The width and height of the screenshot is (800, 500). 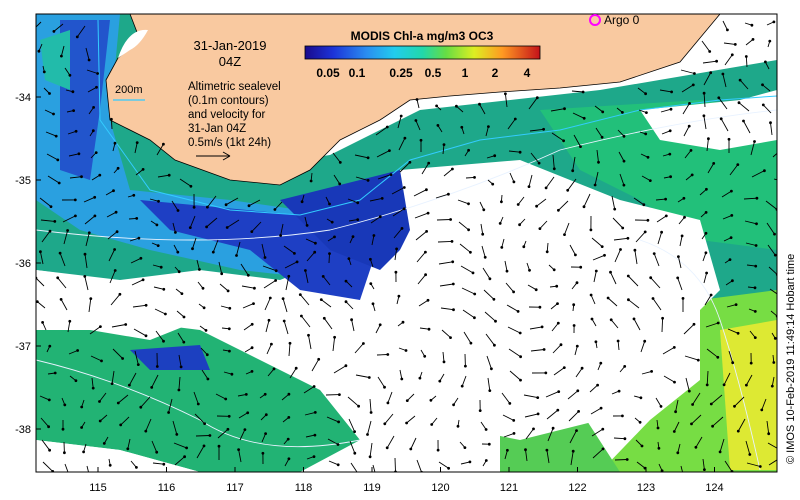 I want to click on argo-marker, so click(x=595, y=20).